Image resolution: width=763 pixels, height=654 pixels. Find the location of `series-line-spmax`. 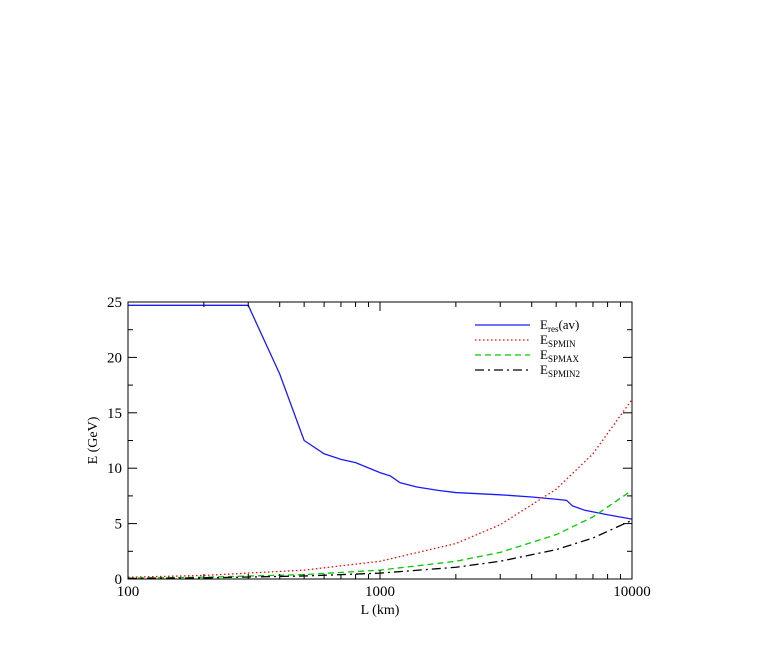

series-line-spmax is located at coordinates (380, 534).